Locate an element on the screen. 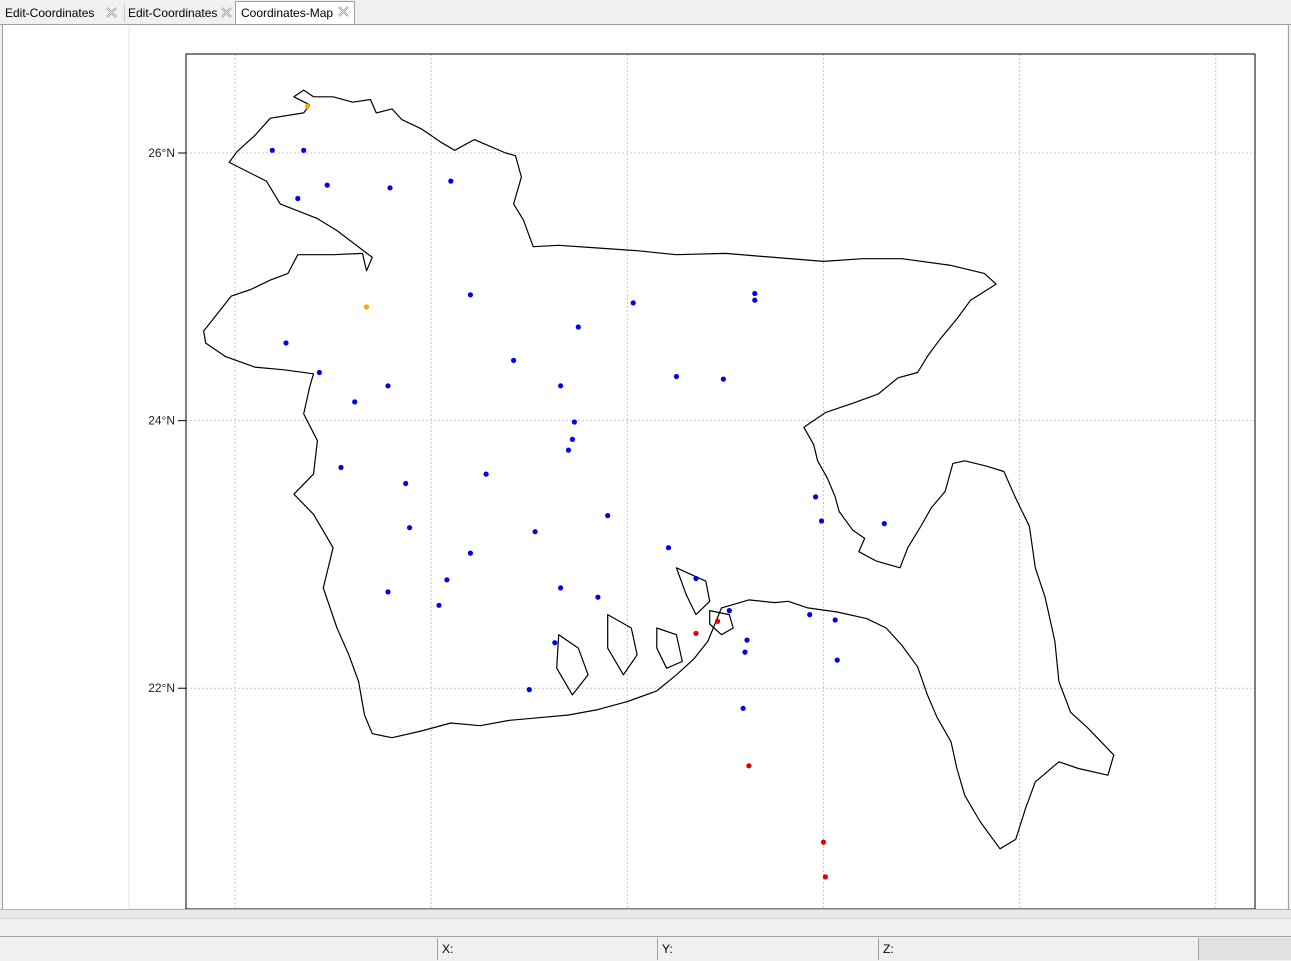  tick-label: 24°N is located at coordinates (161, 421).